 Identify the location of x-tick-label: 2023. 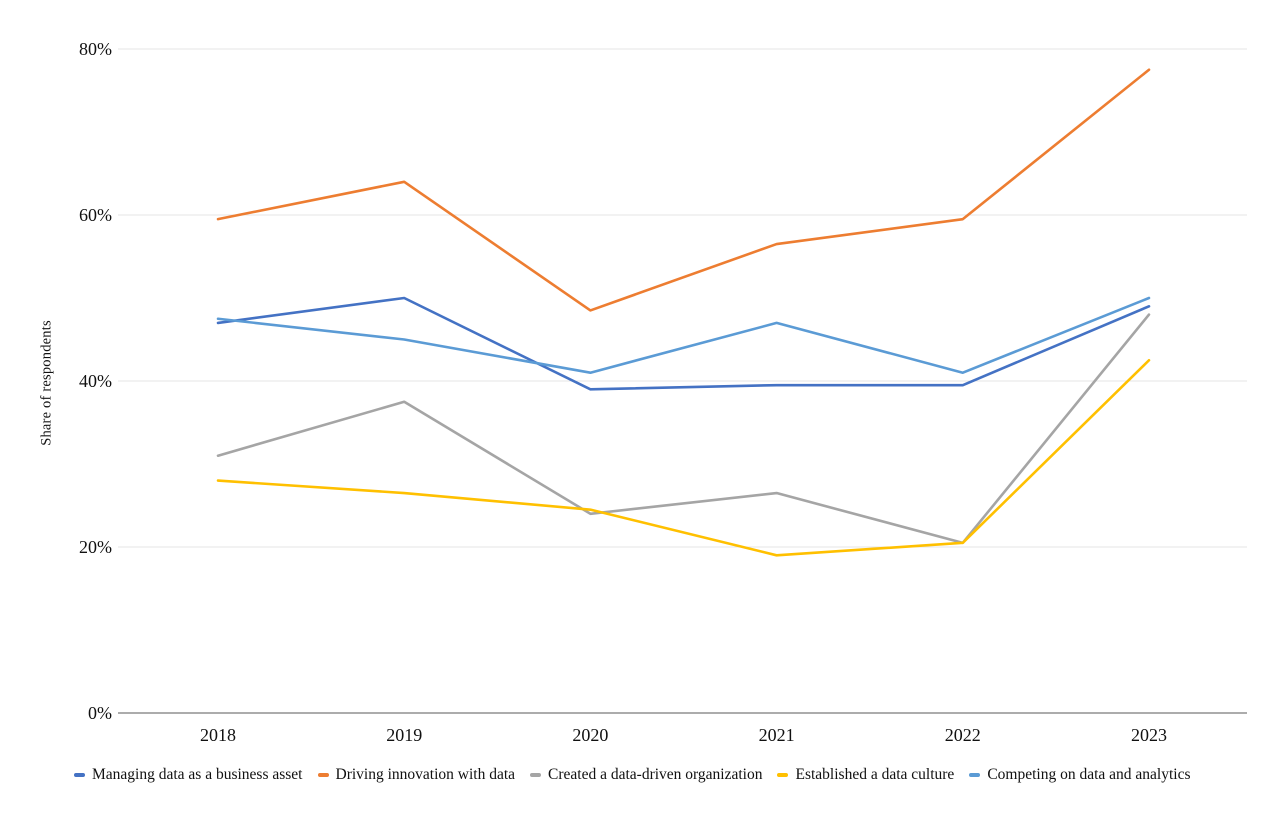
(1149, 735).